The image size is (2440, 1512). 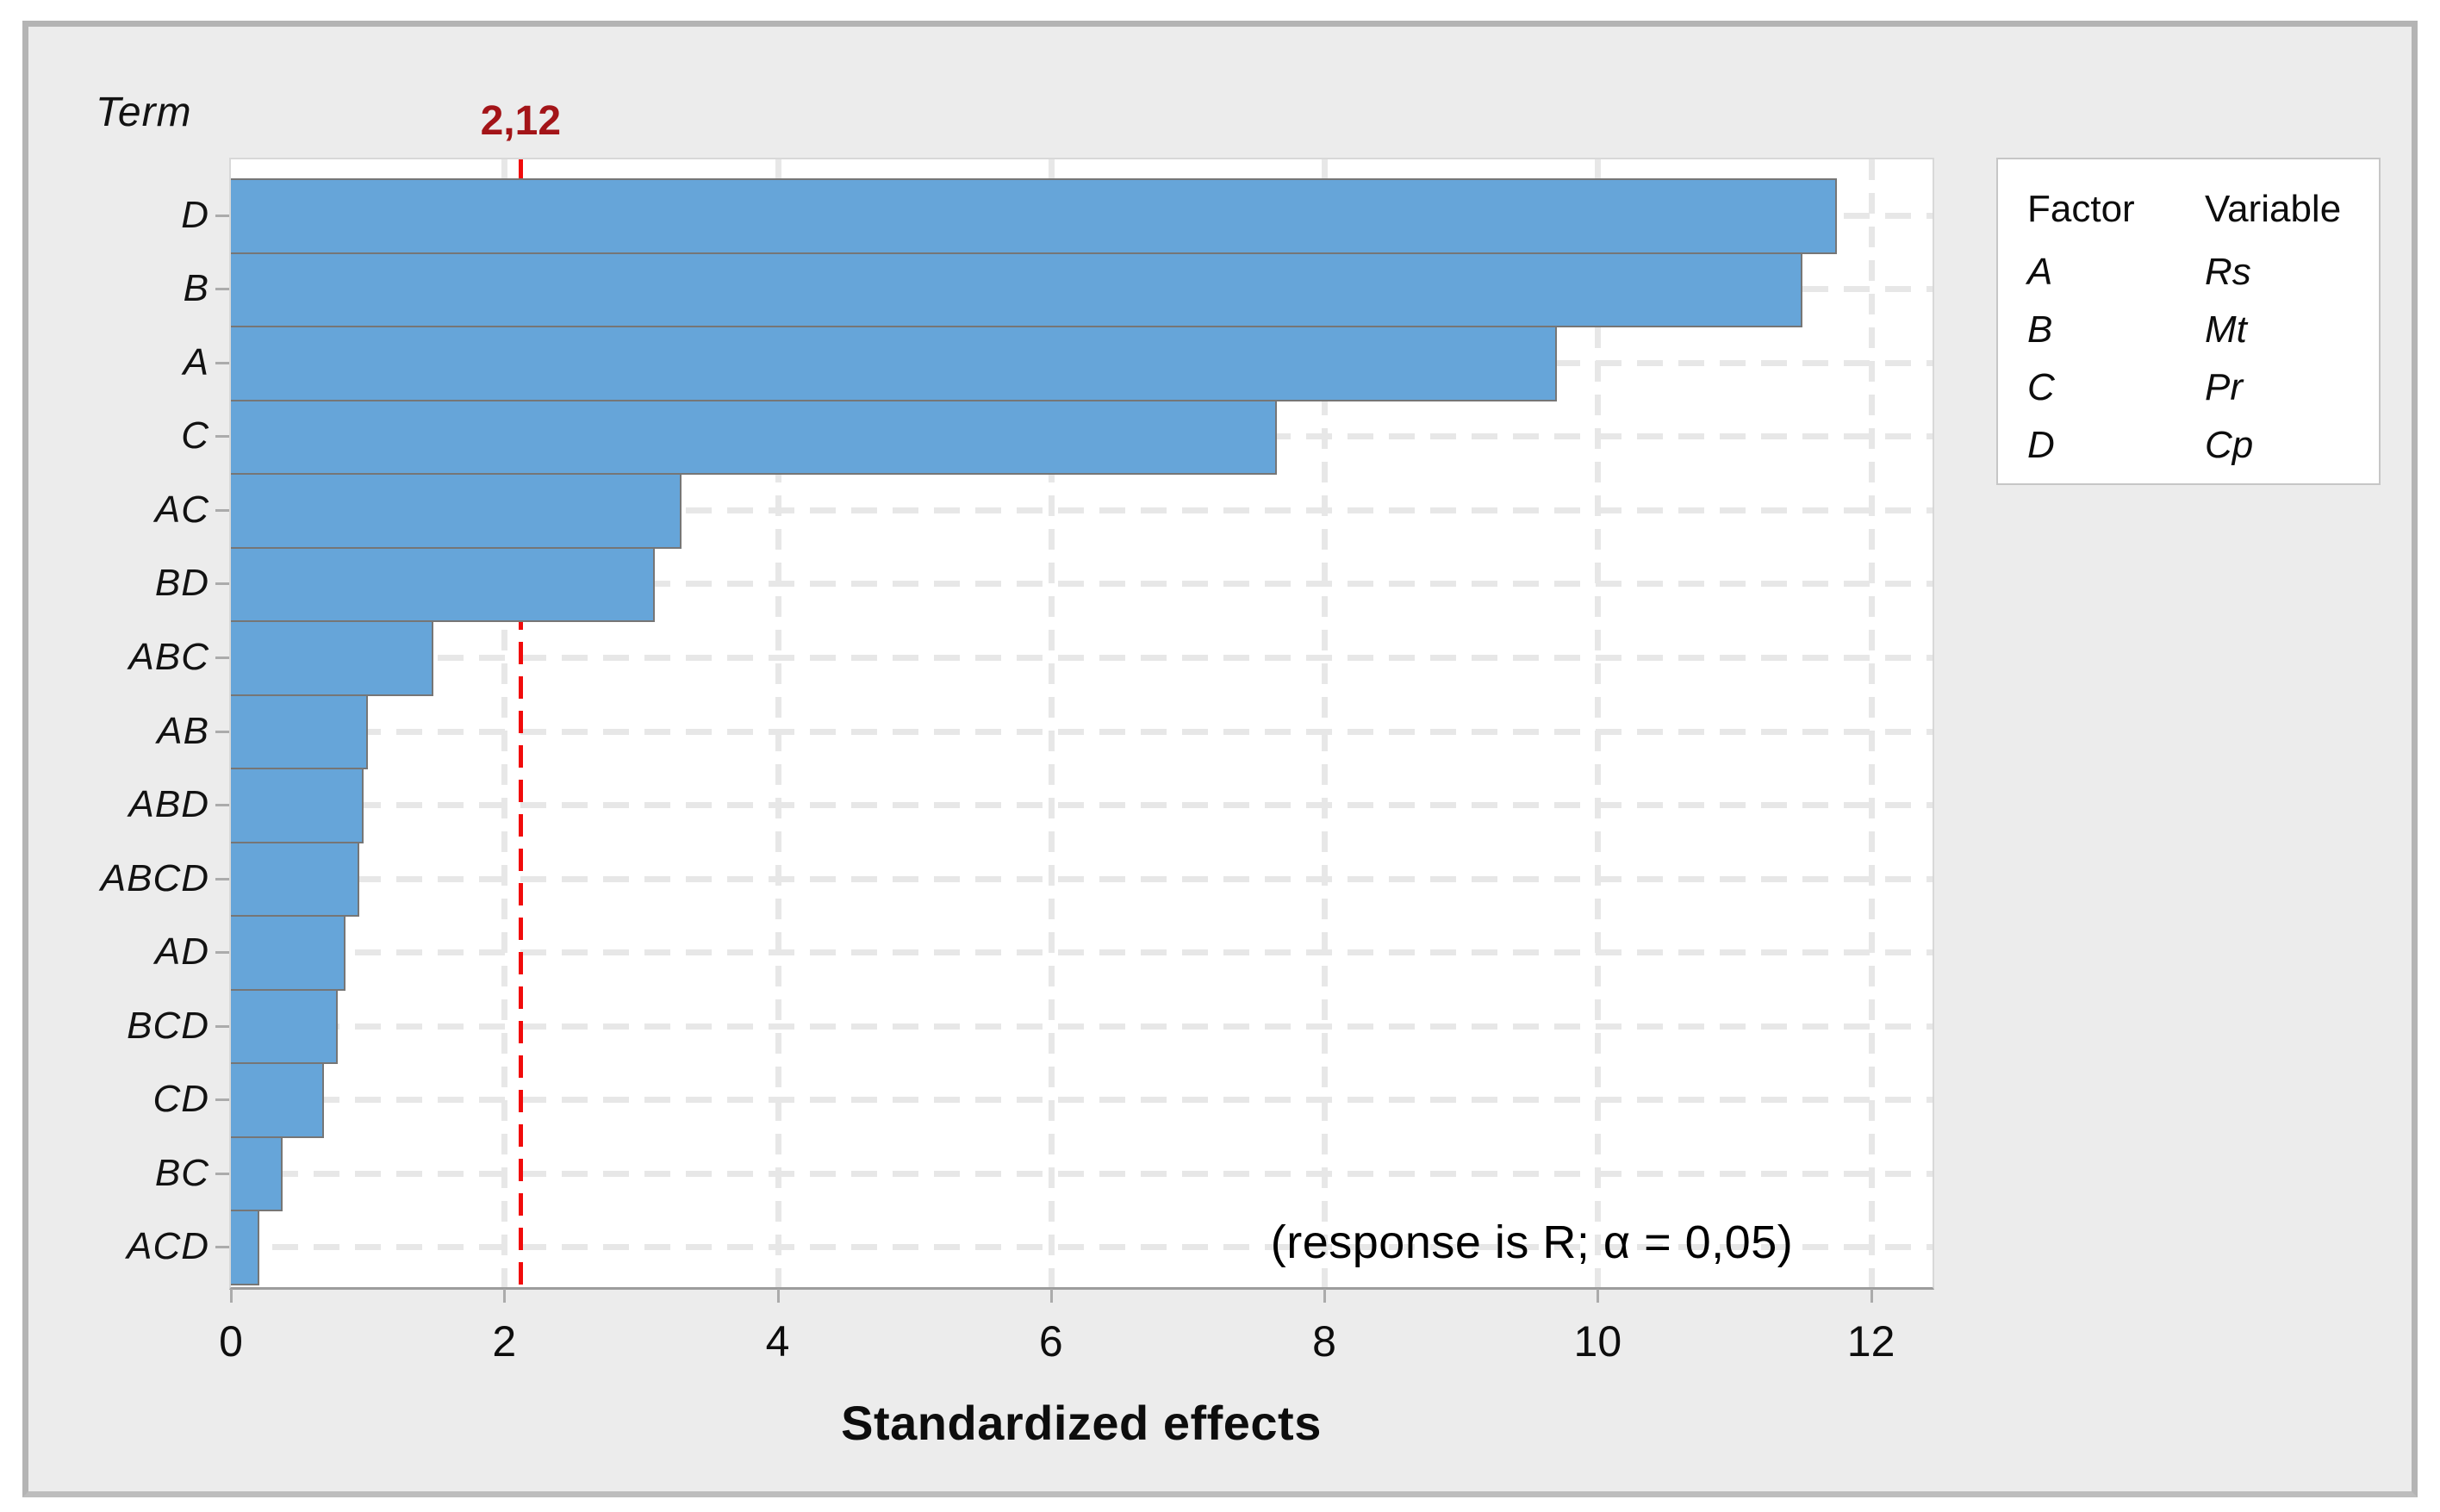 What do you see at coordinates (288, 953) in the screenshot?
I see `bar-AD` at bounding box center [288, 953].